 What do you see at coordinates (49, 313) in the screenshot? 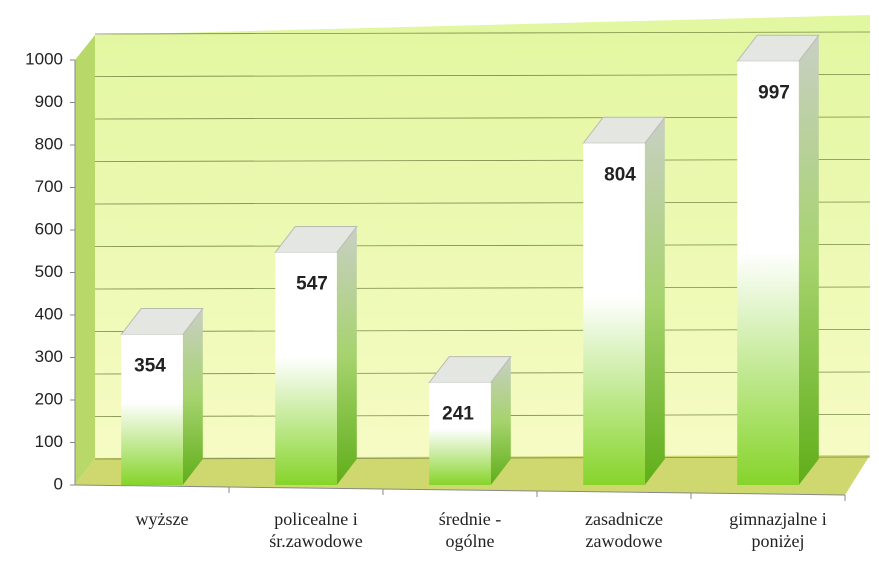
I see `y-tick-label: 400` at bounding box center [49, 313].